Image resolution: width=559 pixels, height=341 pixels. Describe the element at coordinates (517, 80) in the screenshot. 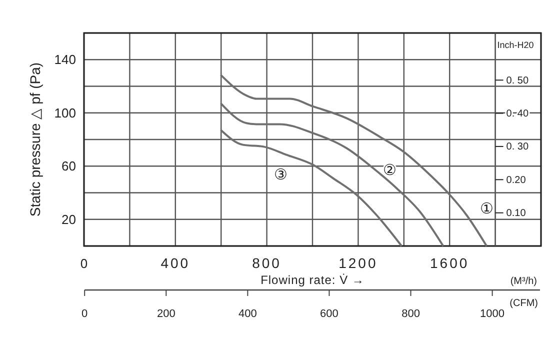

I see `y2-tick-label: 0. 50` at that location.